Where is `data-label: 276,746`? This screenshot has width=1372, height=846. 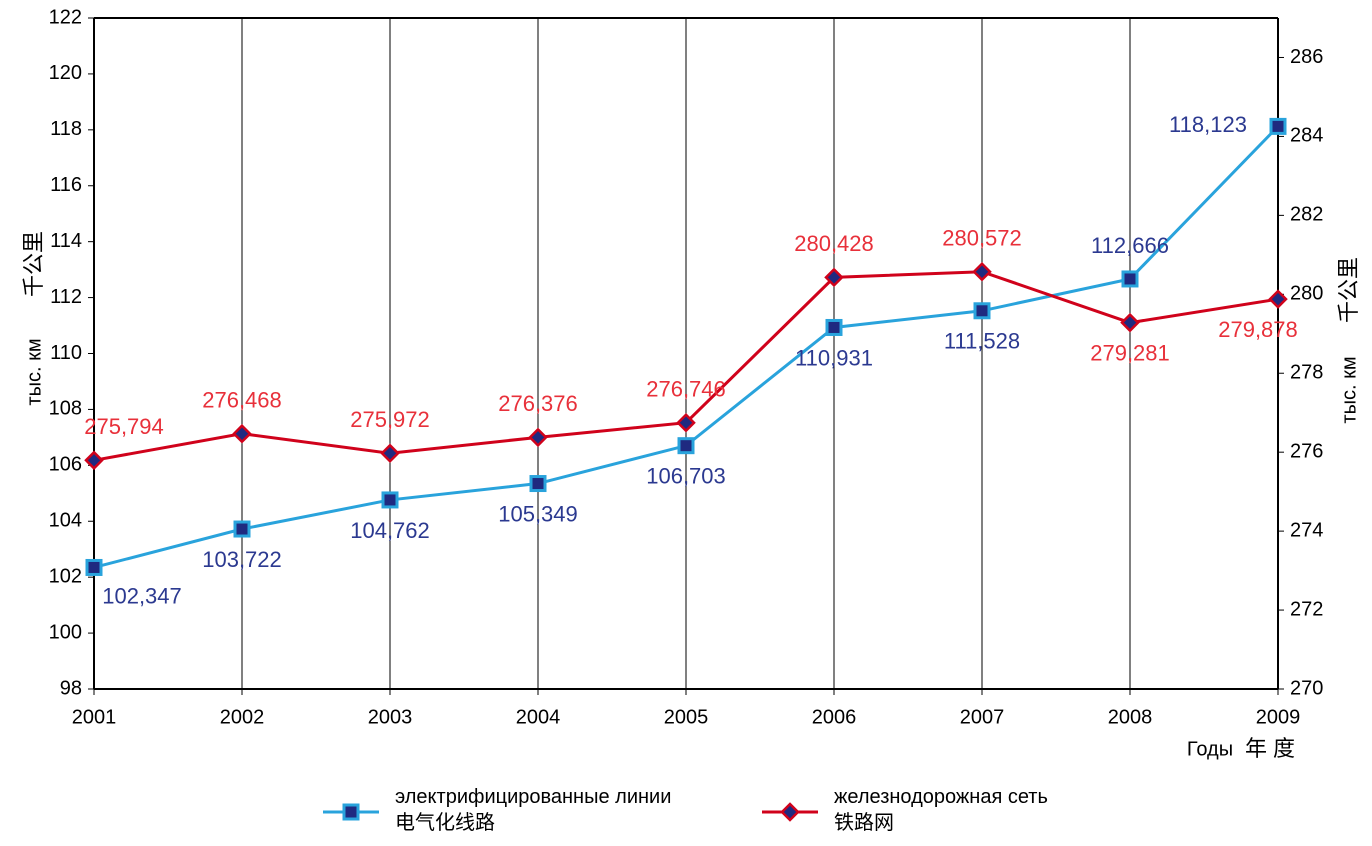 data-label: 276,746 is located at coordinates (686, 389).